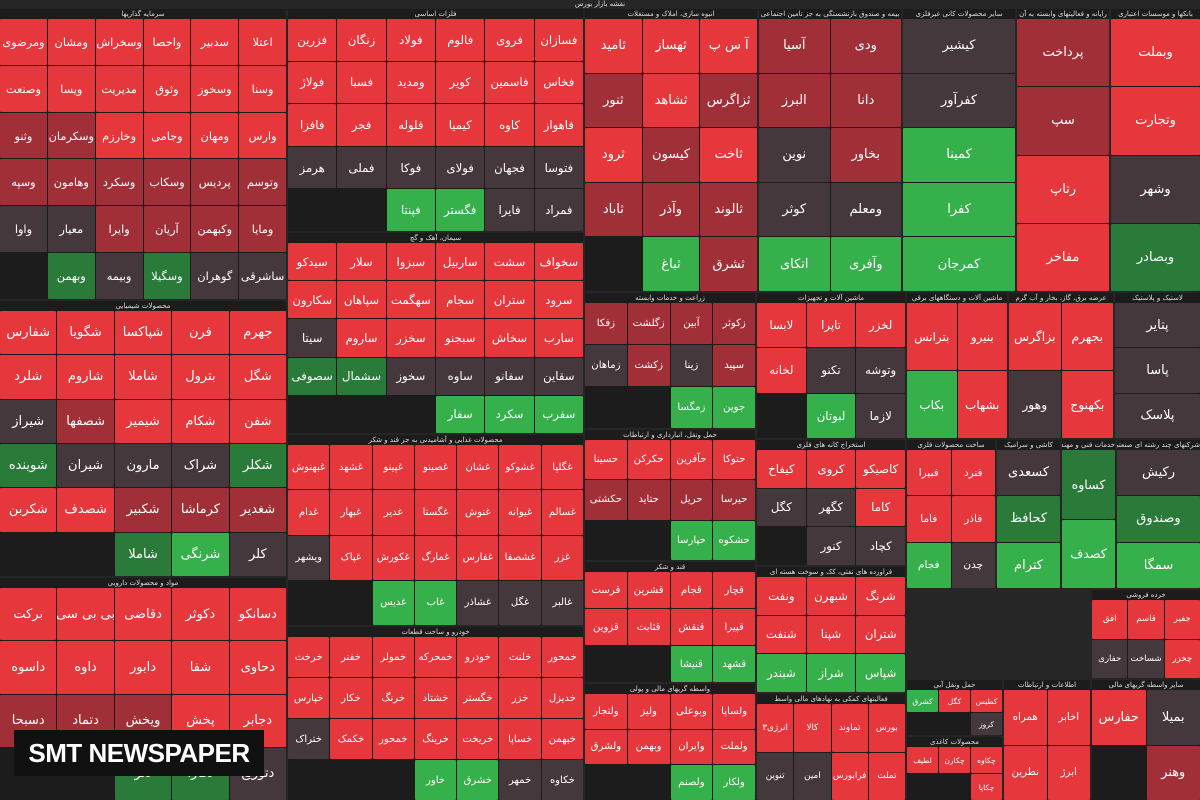  I want to click on ticker-tile: ومایا, so click(262, 229).